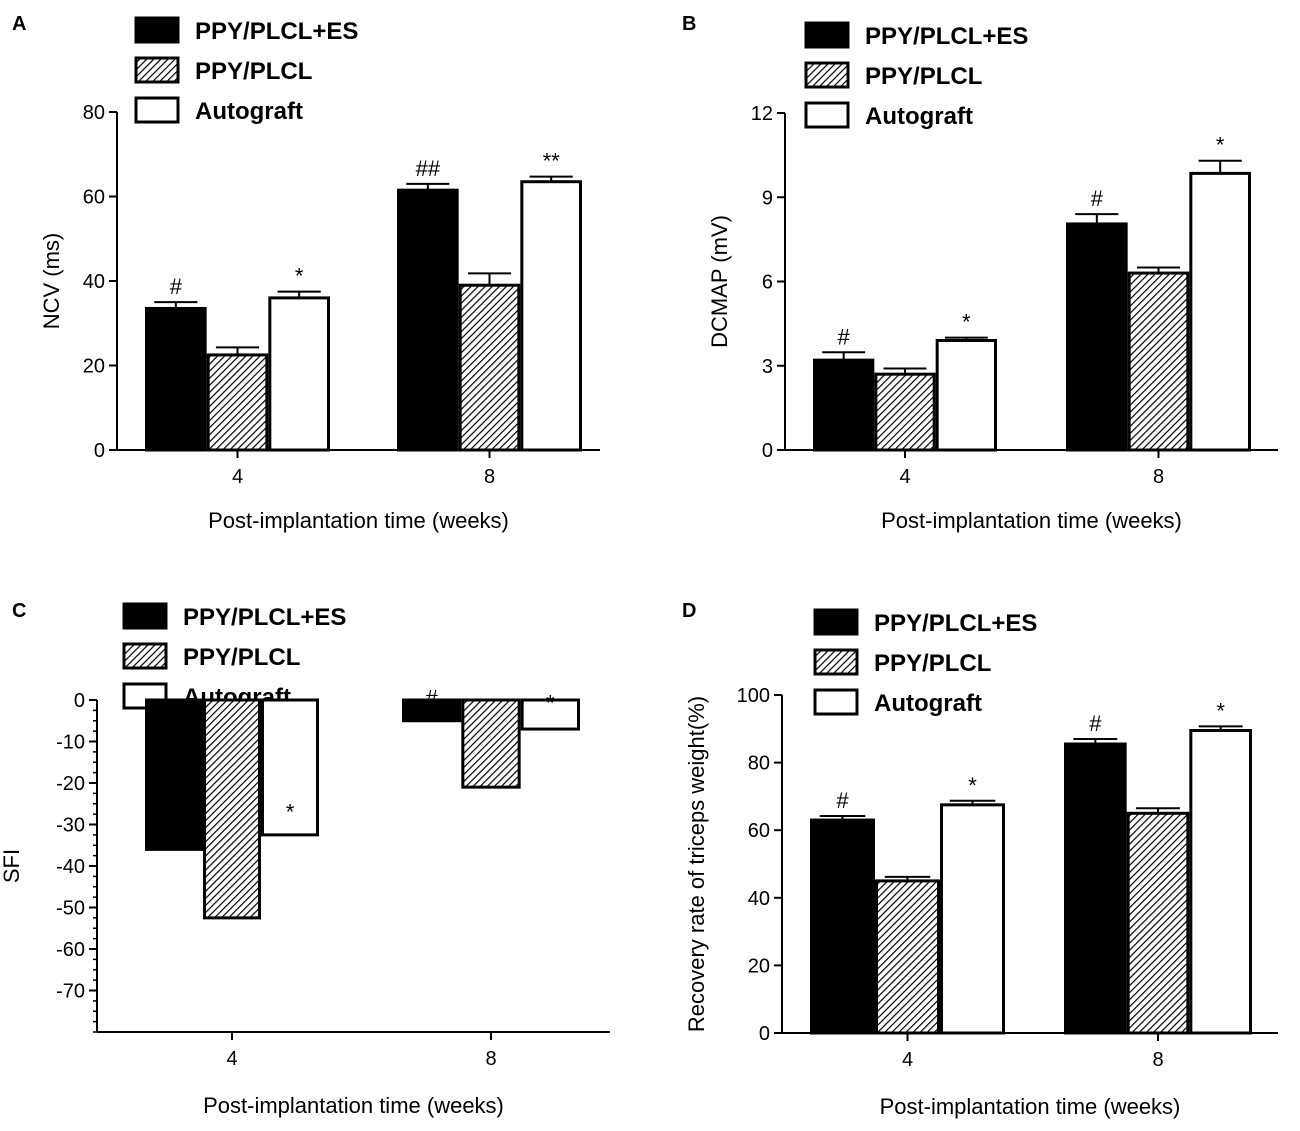  What do you see at coordinates (719, 281) in the screenshot?
I see `y-axis-label: DCMAP (mV)` at bounding box center [719, 281].